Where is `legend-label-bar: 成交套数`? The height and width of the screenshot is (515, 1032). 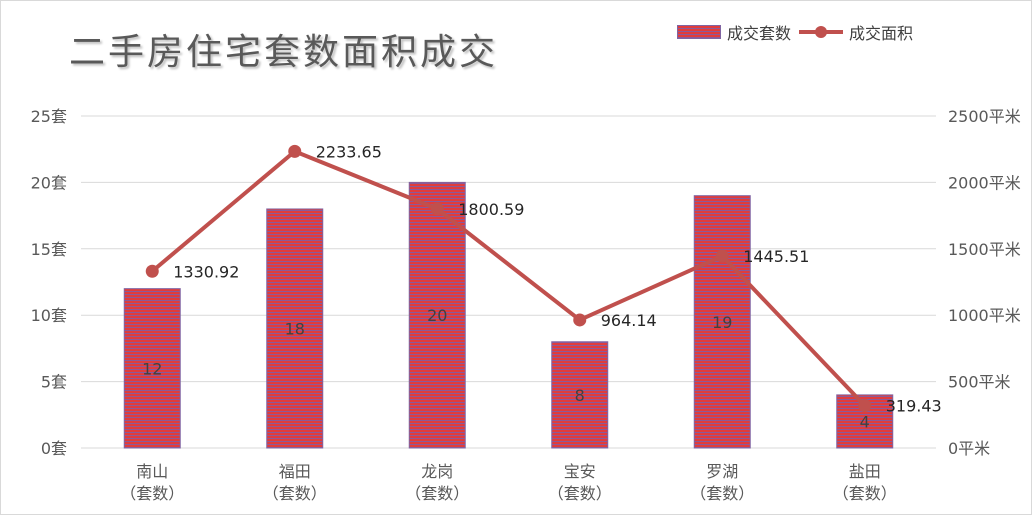 legend-label-bar: 成交套数 is located at coordinates (759, 33).